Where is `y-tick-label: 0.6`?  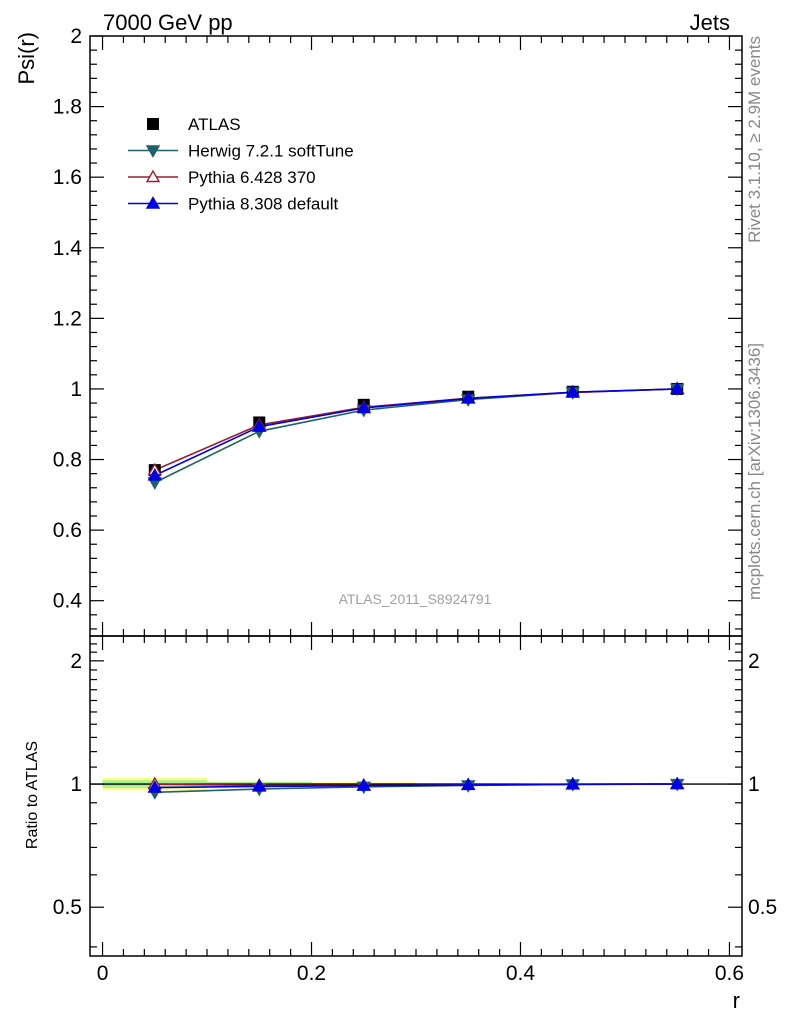
y-tick-label: 0.6 is located at coordinates (67, 530).